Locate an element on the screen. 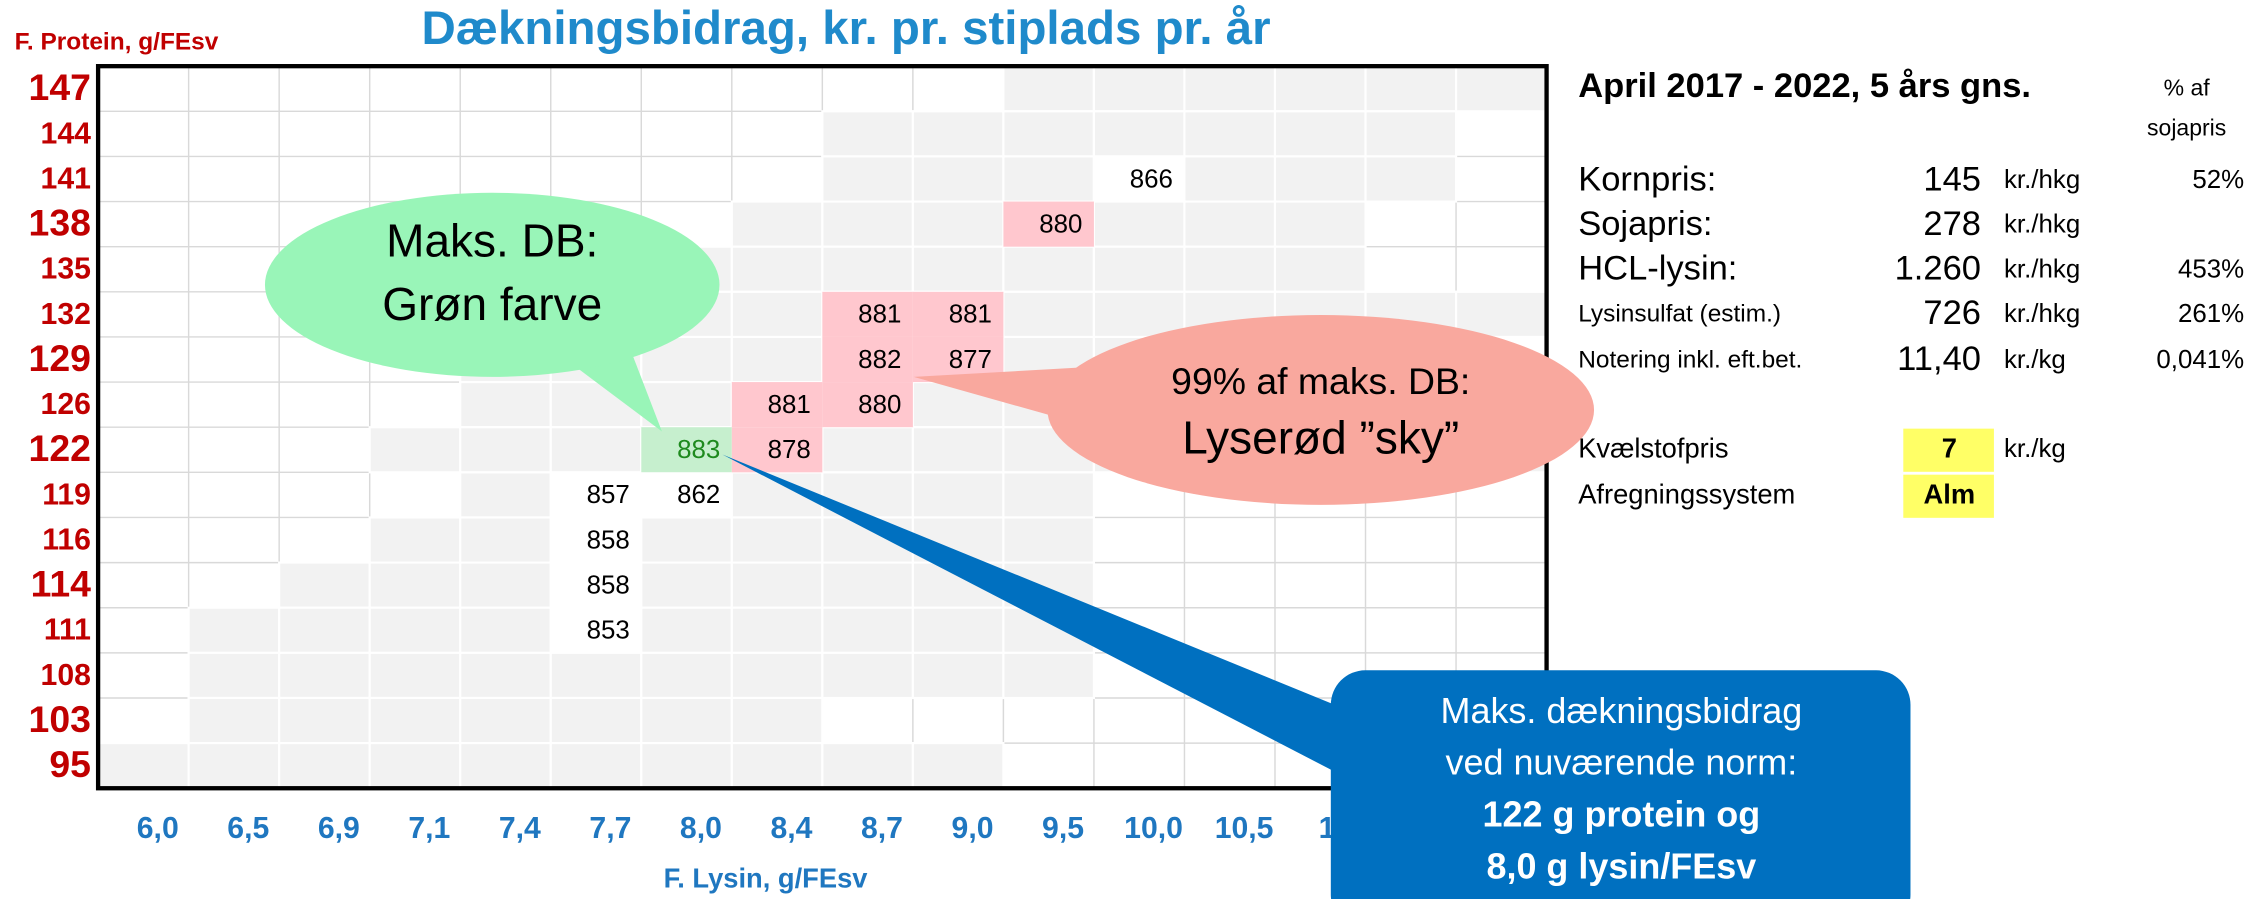 The image size is (2256, 899). y-tick-label: 119 is located at coordinates (66, 494).